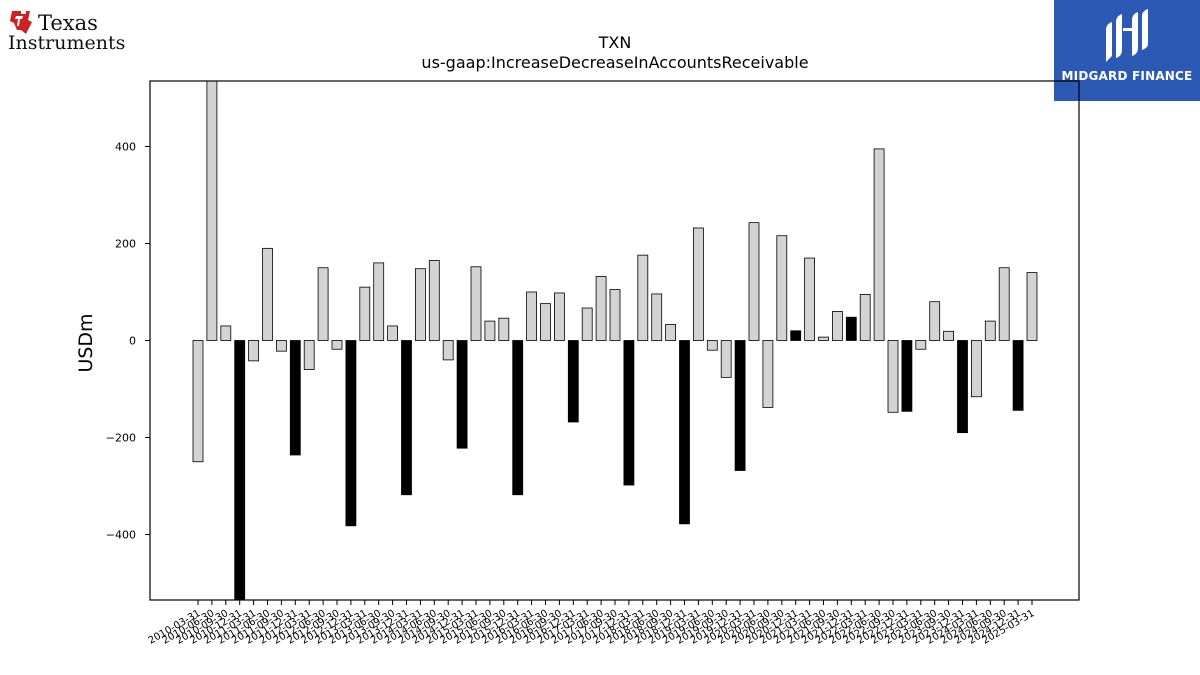  I want to click on texas-instruments-logo: Texas Instruments, so click(73, 31).